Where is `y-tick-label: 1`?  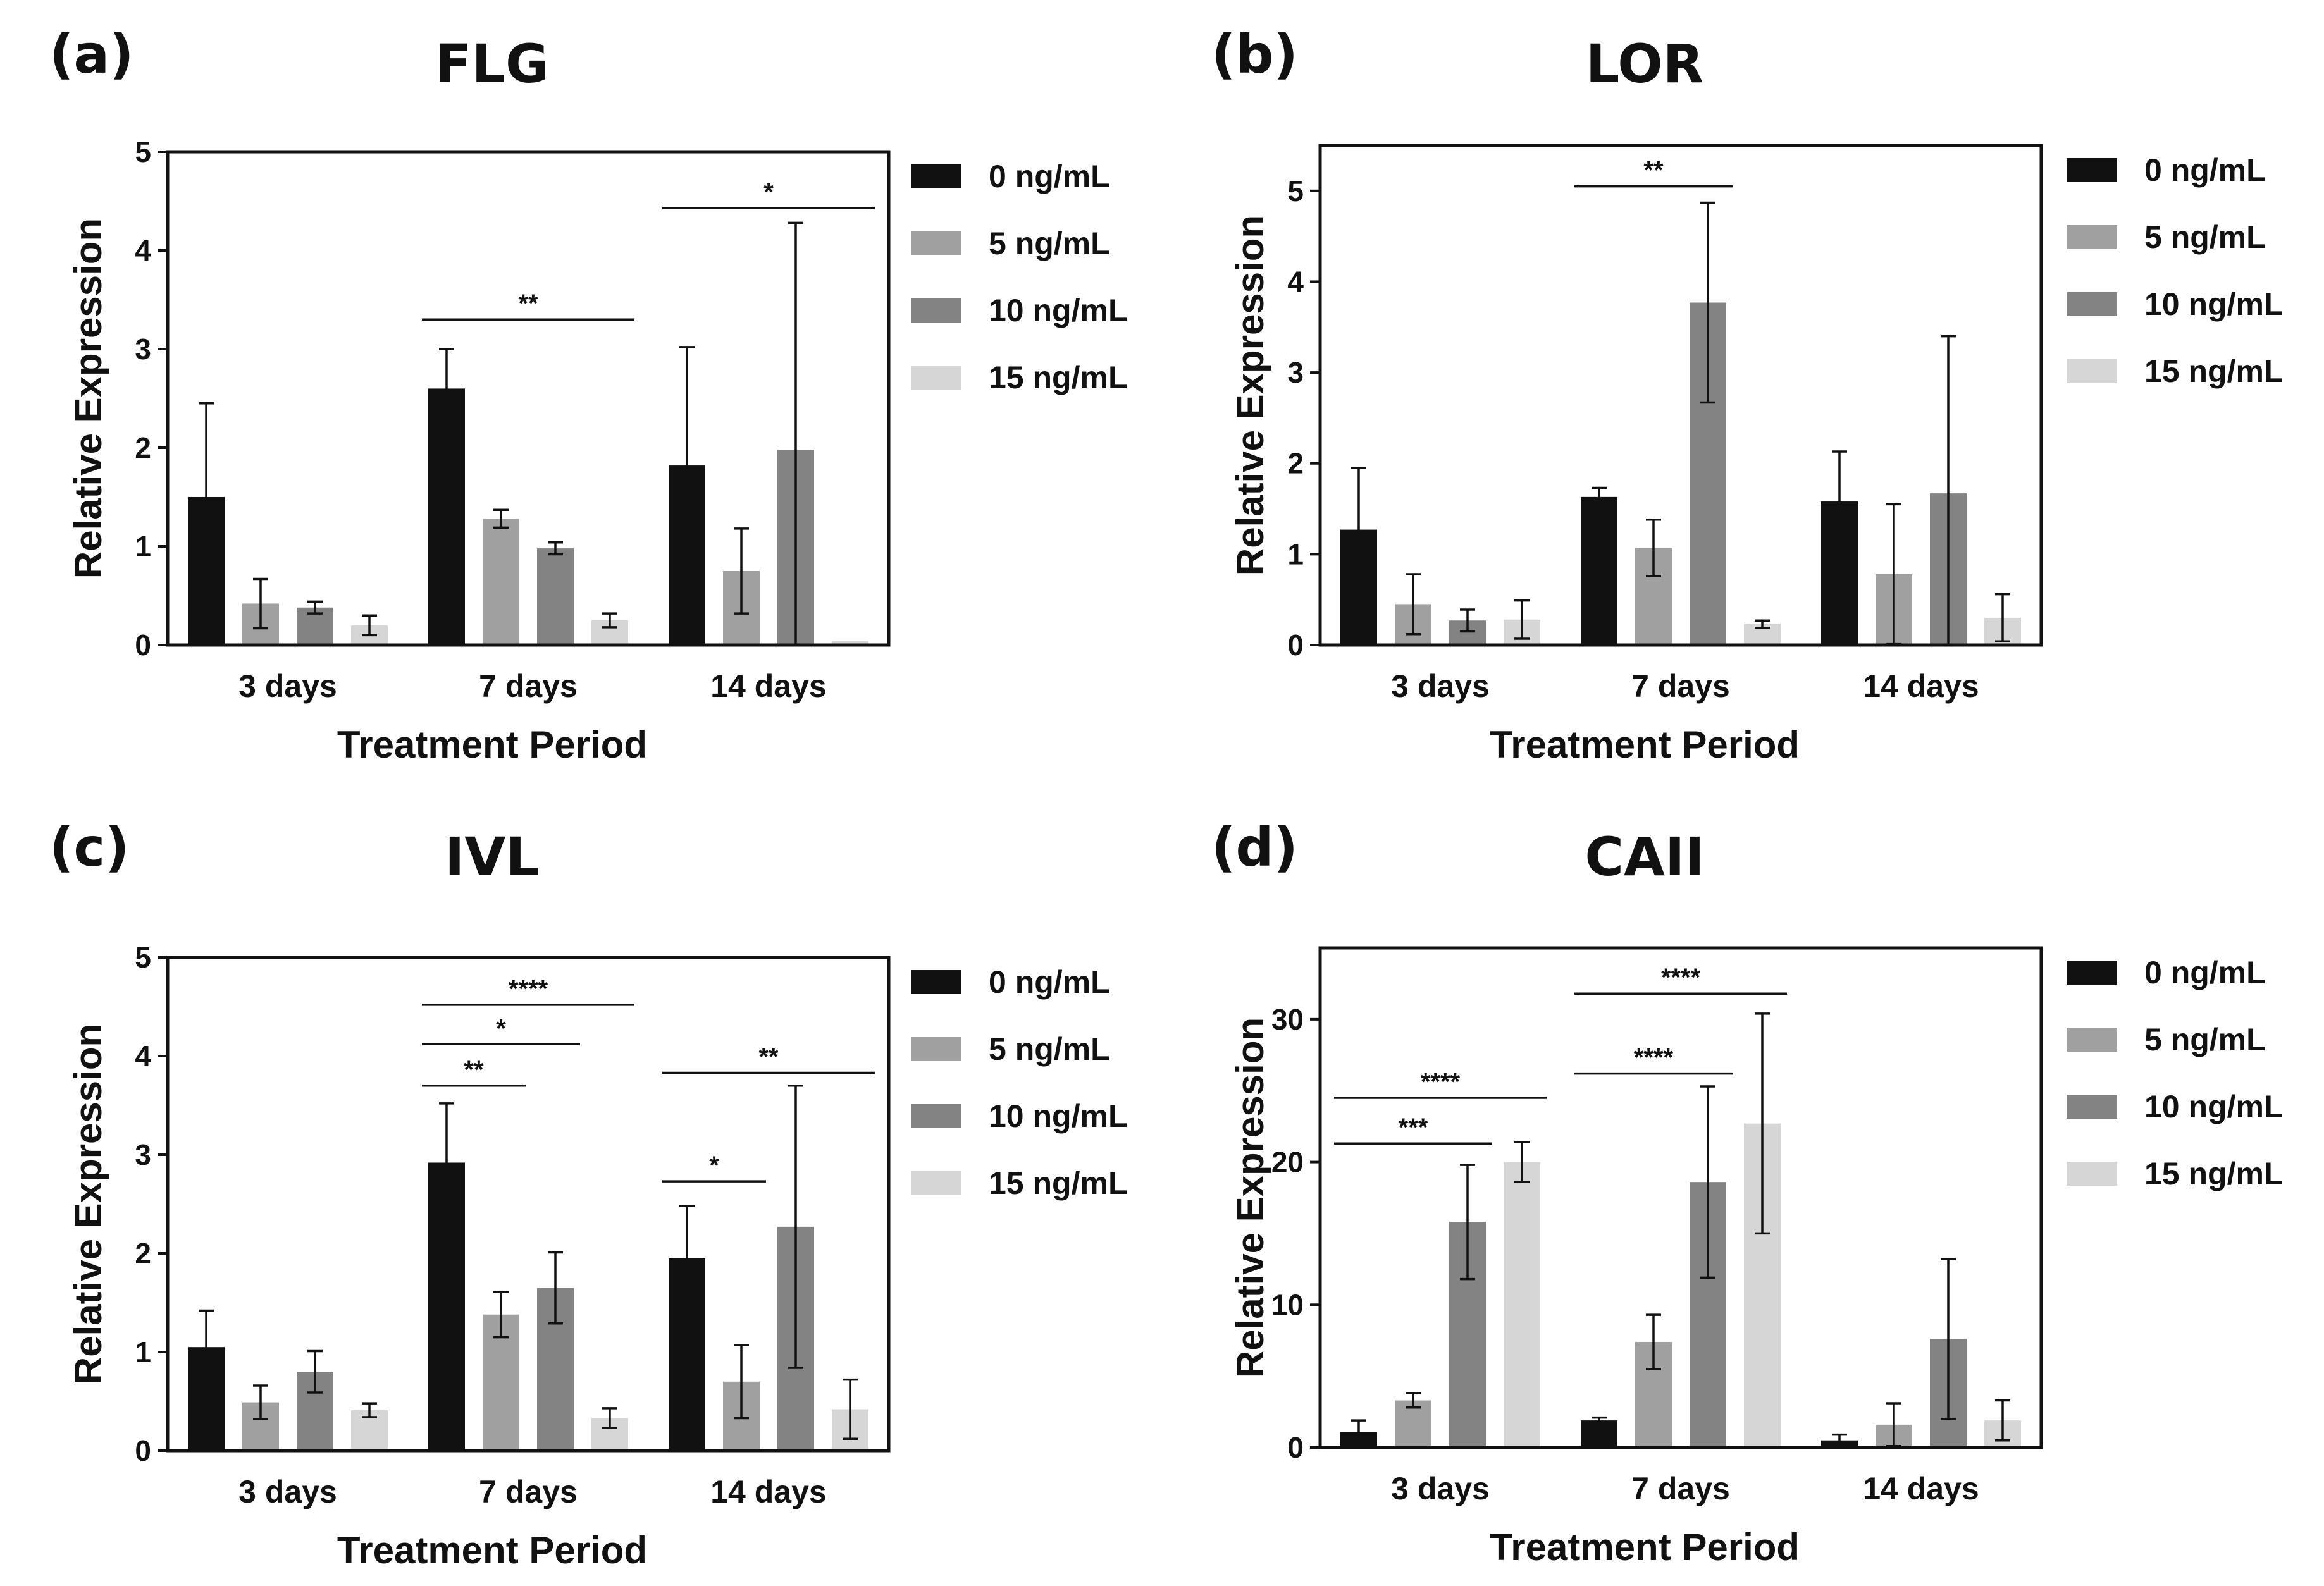
y-tick-label: 1 is located at coordinates (1295, 554).